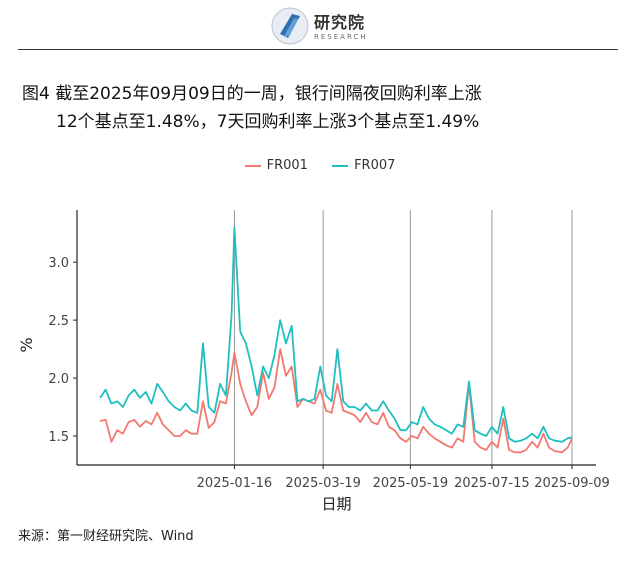  I want to click on title-line-1: 图4 截至2025年09月09日的一周，银行间隔夜回购利率上涨, so click(252, 94).